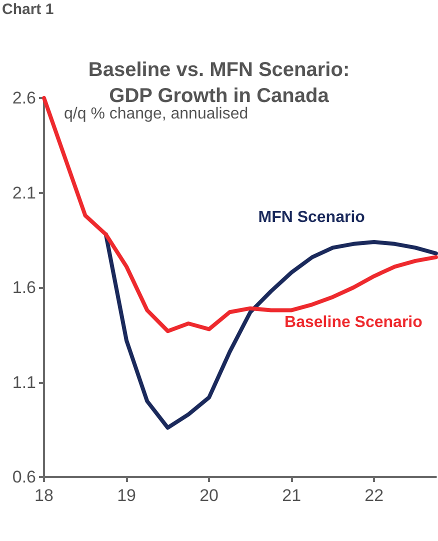 This screenshot has height=541, width=438. What do you see at coordinates (156, 114) in the screenshot?
I see `y-axis-title: q/q % change, annualised` at bounding box center [156, 114].